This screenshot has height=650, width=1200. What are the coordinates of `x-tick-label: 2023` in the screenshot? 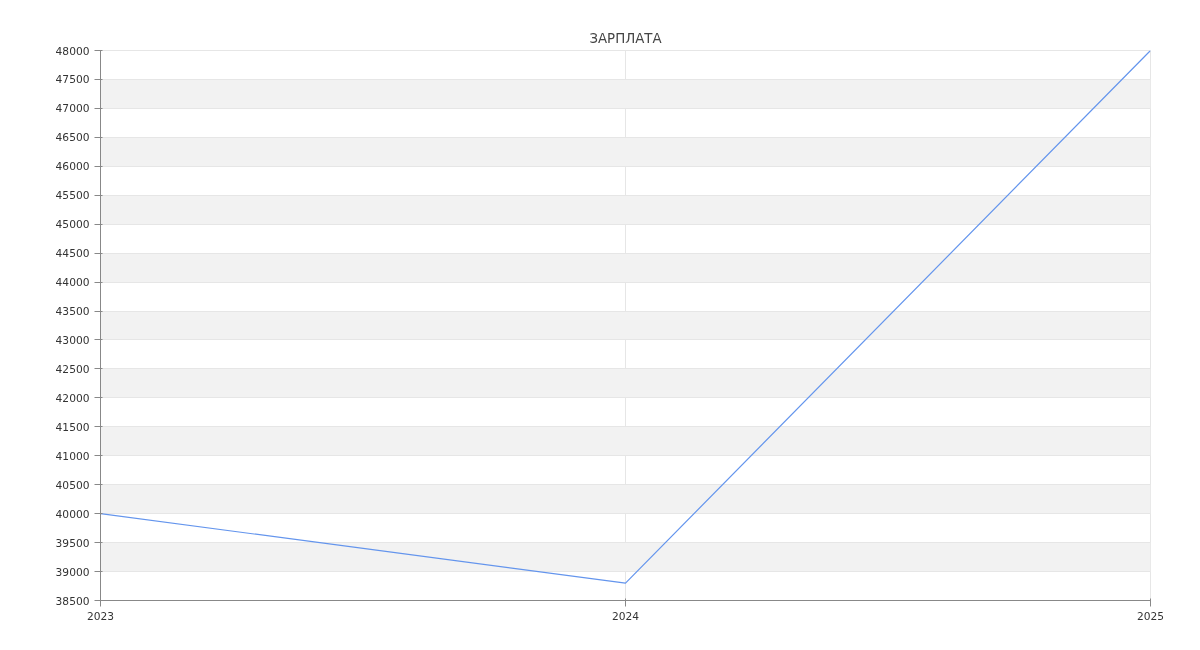 It's located at (100, 616).